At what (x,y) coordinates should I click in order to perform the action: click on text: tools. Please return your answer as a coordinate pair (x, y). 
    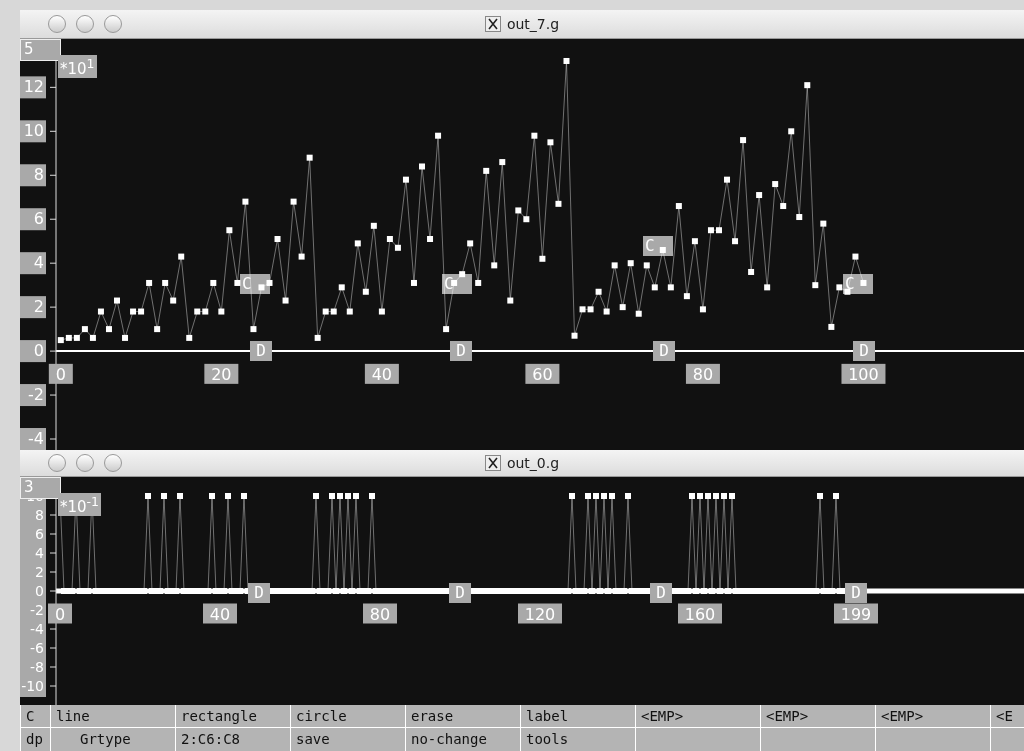
    Looking at the image, I should click on (547, 739).